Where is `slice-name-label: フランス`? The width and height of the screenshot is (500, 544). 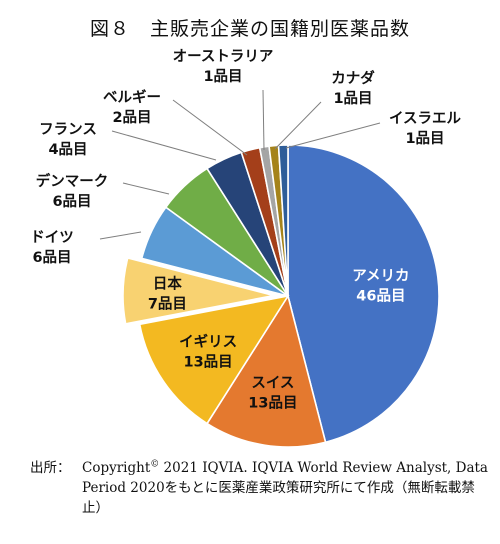 slice-name-label: フランス is located at coordinates (68, 130).